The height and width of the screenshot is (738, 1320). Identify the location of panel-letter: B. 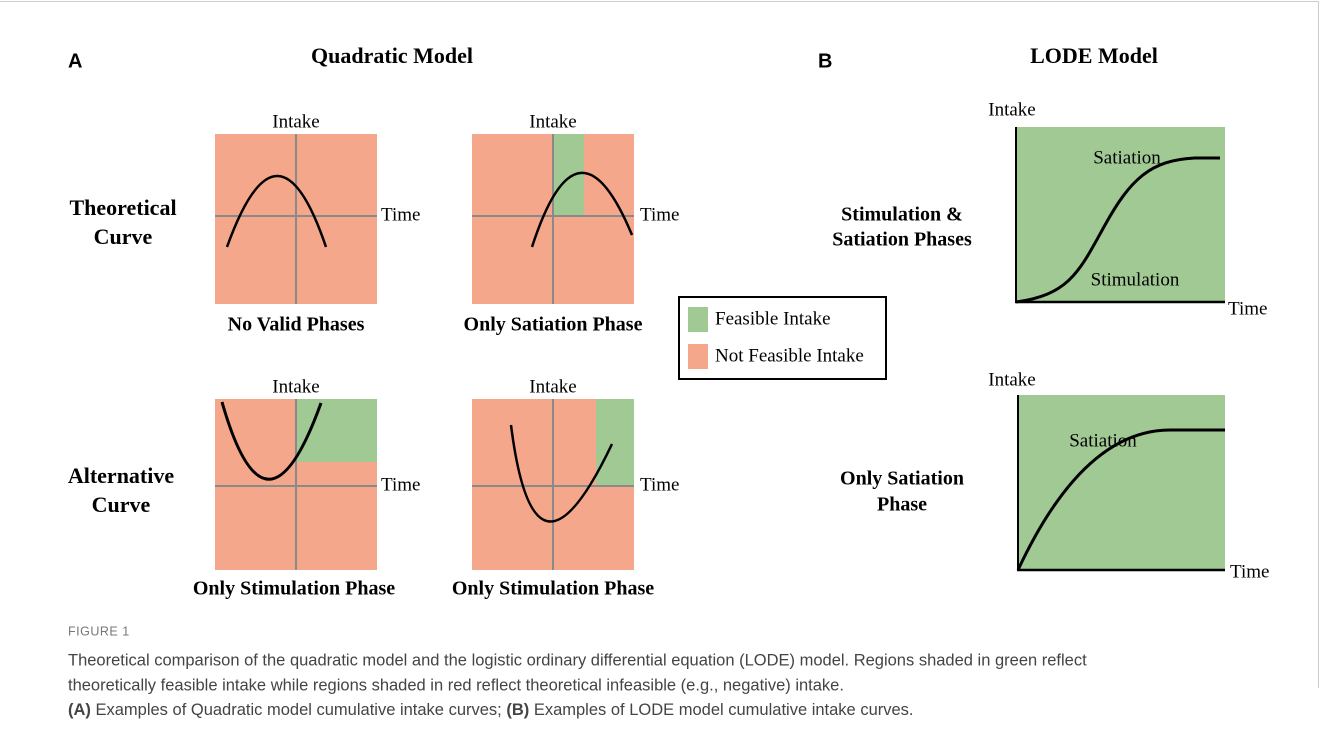
(825, 61).